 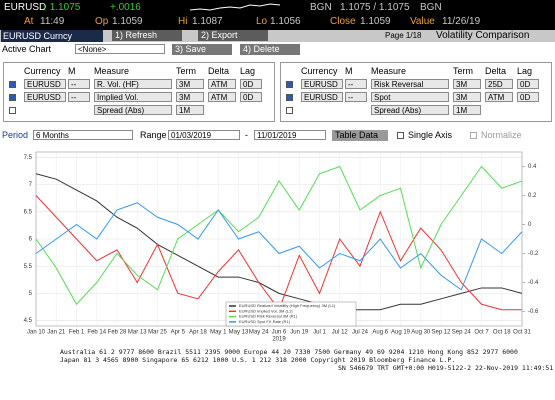 I want to click on x-tick-label: Jan 21, so click(x=56, y=333).